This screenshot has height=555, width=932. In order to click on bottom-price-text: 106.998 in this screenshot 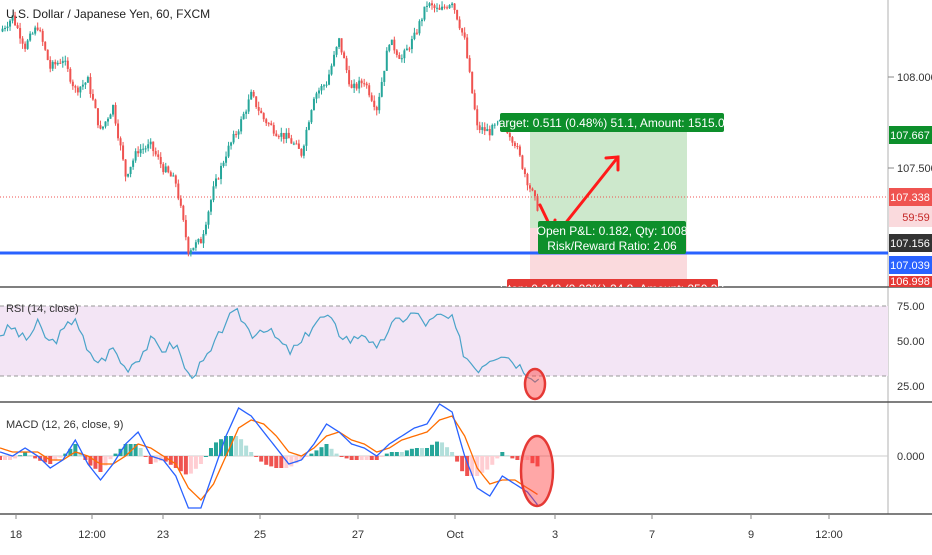, I will do `click(910, 282)`.